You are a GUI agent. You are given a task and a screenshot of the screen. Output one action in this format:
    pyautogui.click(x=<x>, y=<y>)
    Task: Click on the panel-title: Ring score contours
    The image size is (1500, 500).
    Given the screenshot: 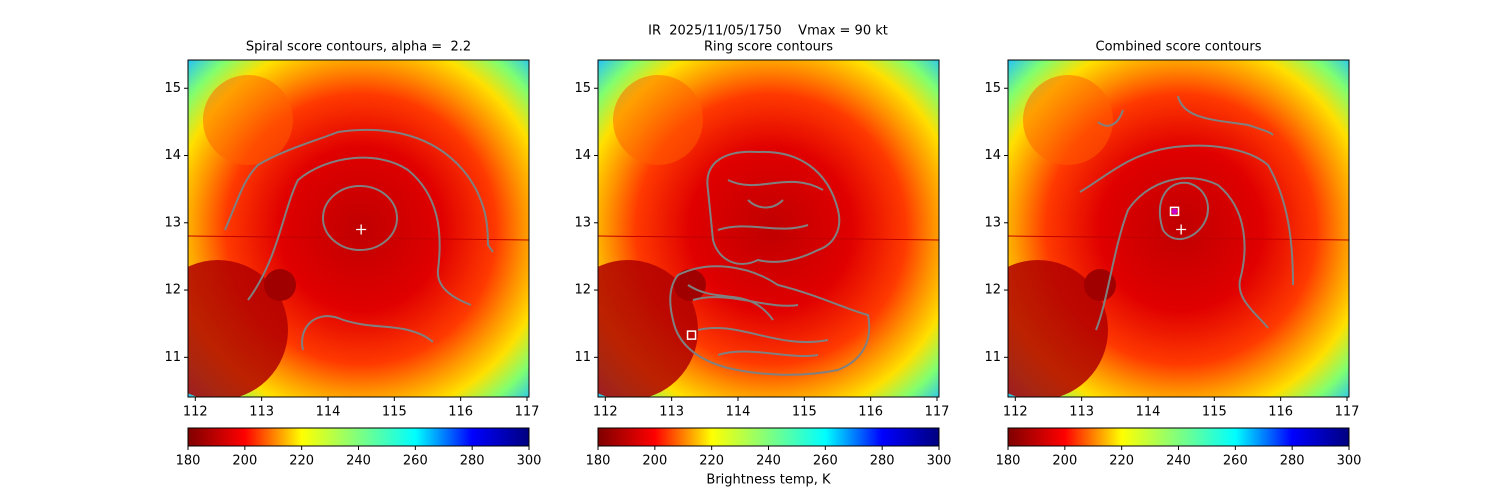 What is the action you would take?
    pyautogui.click(x=768, y=47)
    